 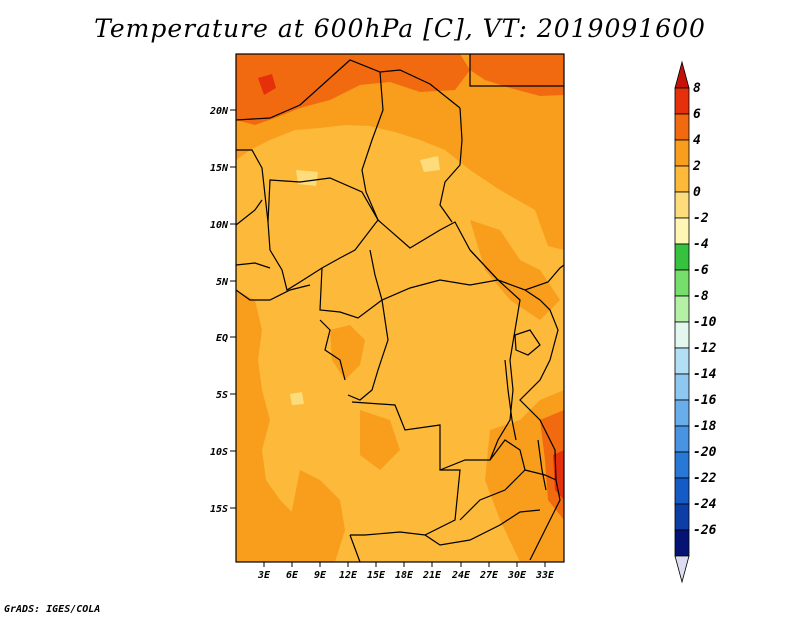 What do you see at coordinates (510, 400) in the screenshot?
I see `lake-tanganyika` at bounding box center [510, 400].